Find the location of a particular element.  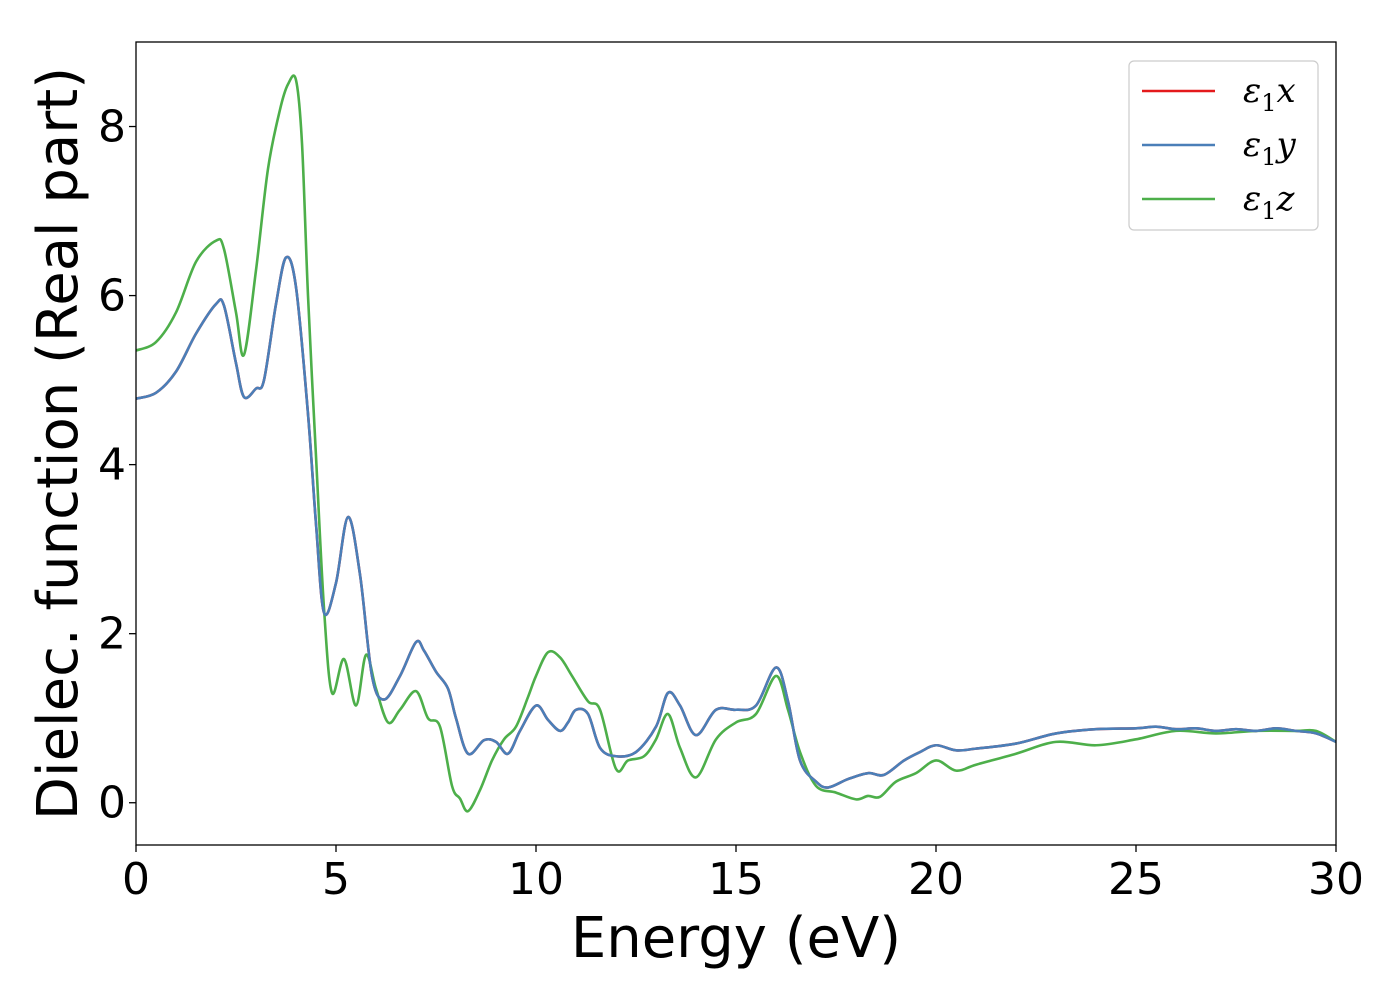

x-axis-label: Energy (eV) is located at coordinates (736, 938).